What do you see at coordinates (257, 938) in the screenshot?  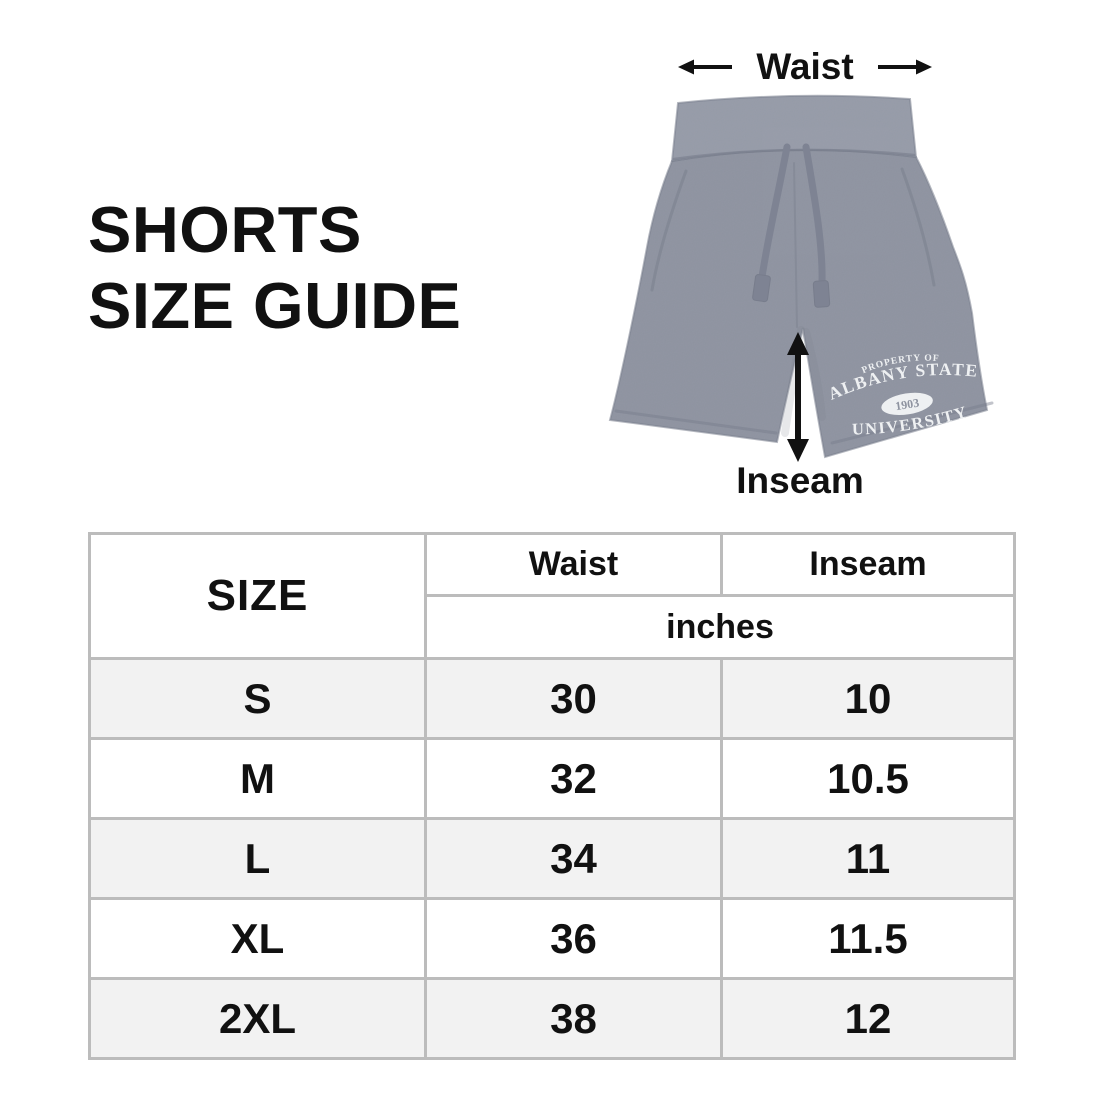 I see `size-cell: XL` at bounding box center [257, 938].